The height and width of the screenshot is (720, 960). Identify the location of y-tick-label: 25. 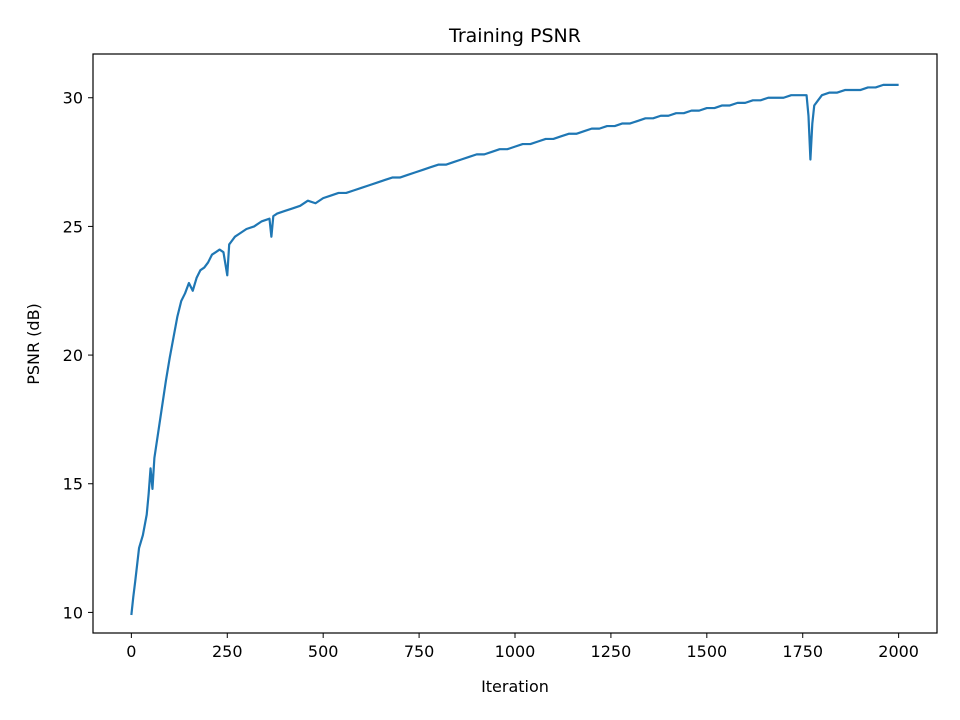
(73, 226).